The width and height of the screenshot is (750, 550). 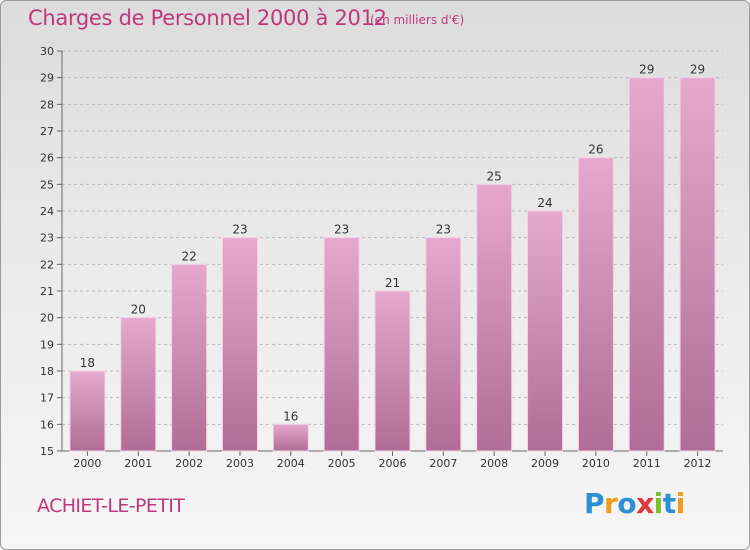 I want to click on chart-title: Charges de Personnel 2000 à 2012, so click(x=207, y=18).